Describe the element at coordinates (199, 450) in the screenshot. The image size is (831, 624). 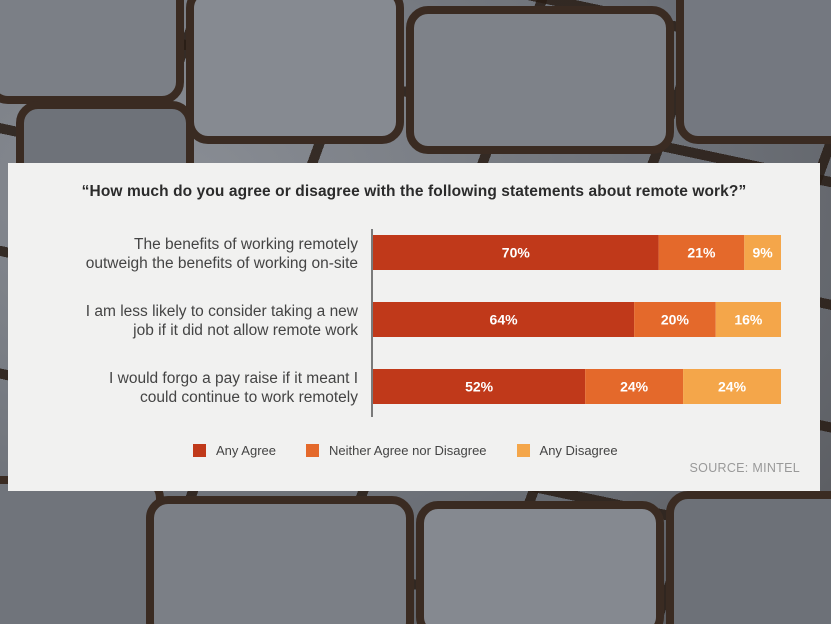
I see `legend-swatch-agree` at that location.